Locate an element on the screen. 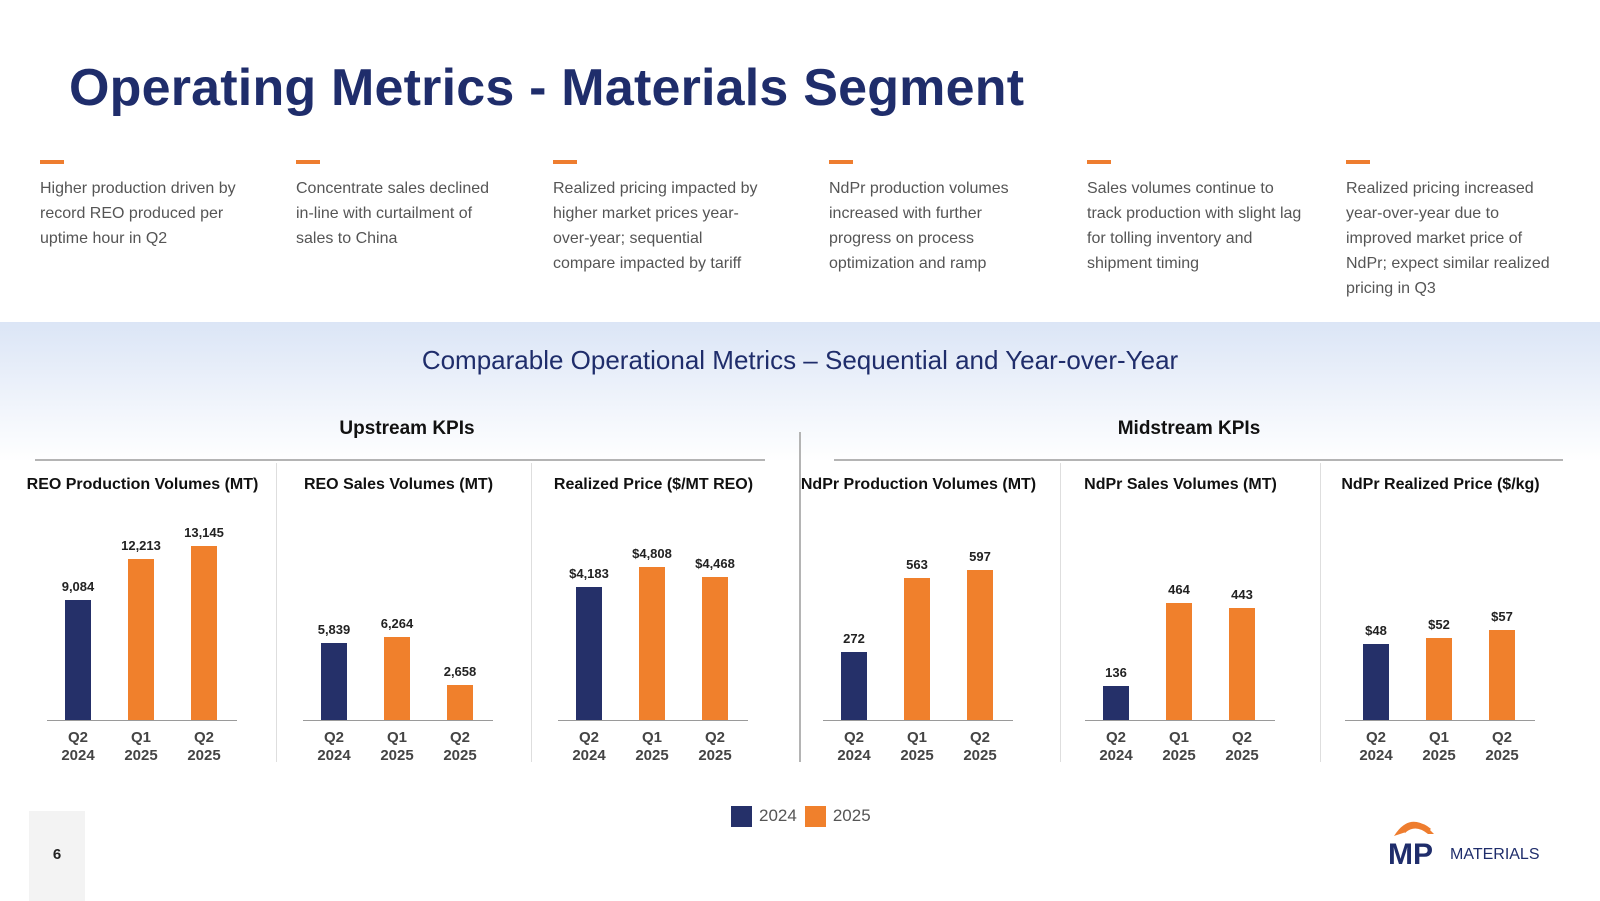  chart-title: NdPr Sales Volumes (MT) is located at coordinates (1180, 484).